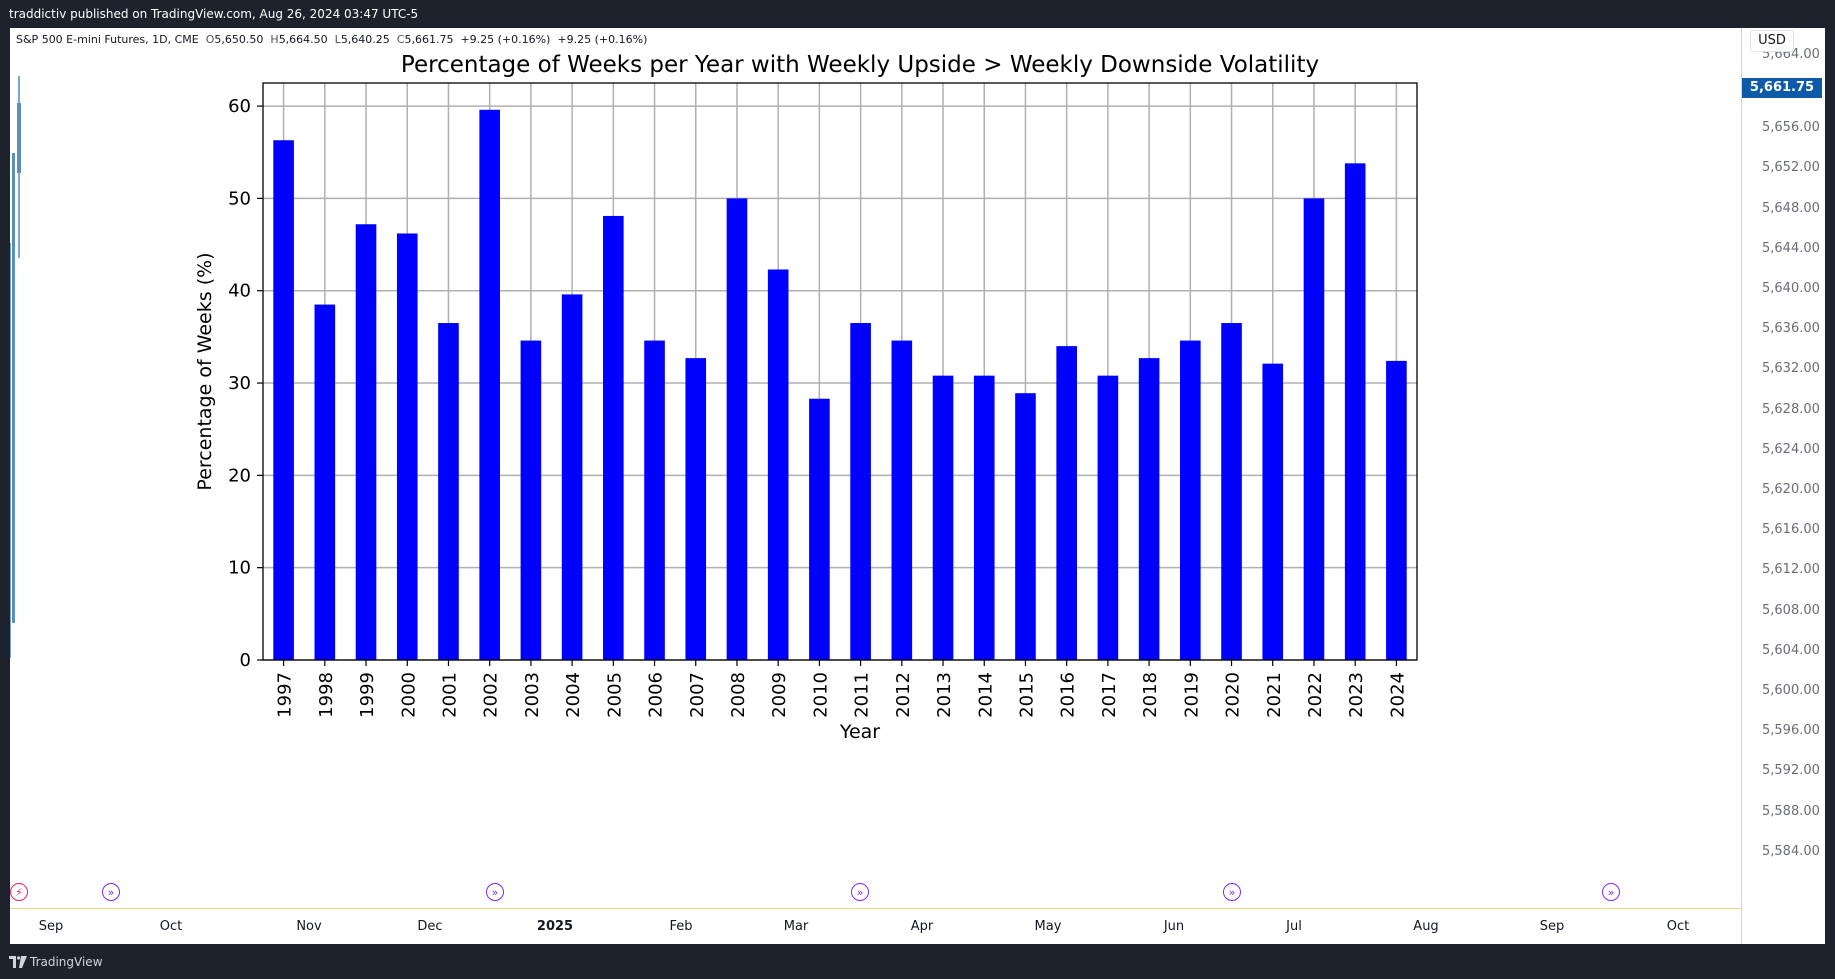 This screenshot has width=1835, height=979. Describe the element at coordinates (778, 464) in the screenshot. I see `bar-2009` at that location.